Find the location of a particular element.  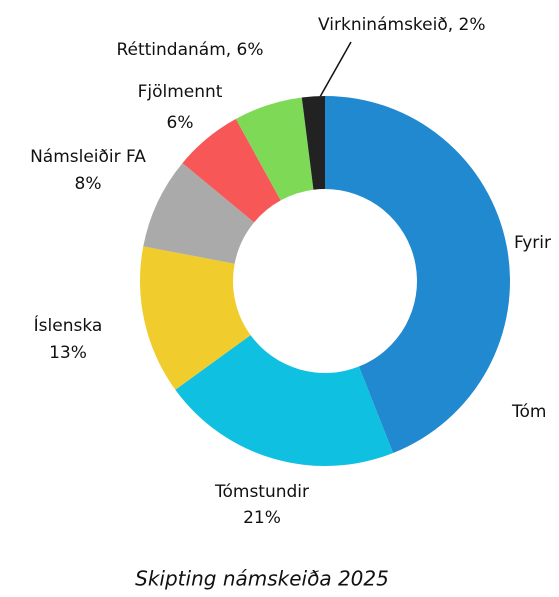

chart-title: Skipting námskeiða 2025 is located at coordinates (262, 579).